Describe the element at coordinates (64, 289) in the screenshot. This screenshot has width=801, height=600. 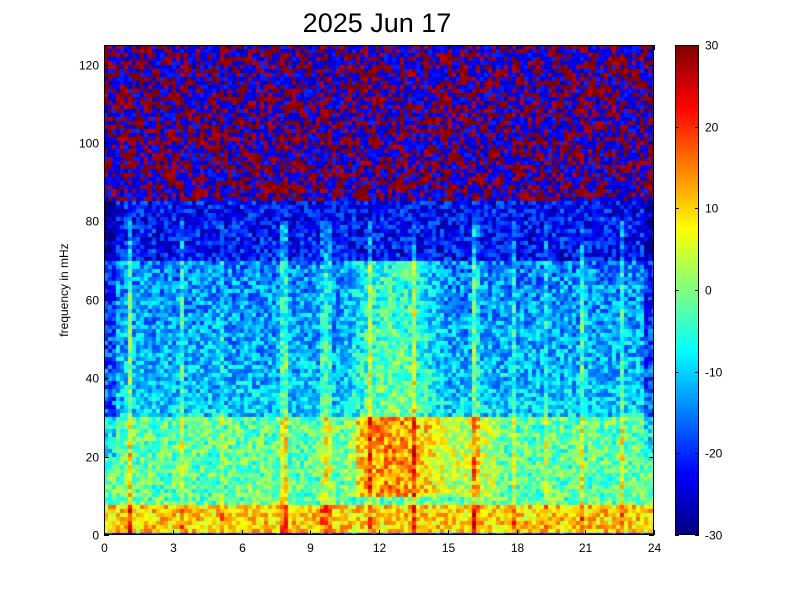
I see `y-axis-label: frequency in mHz` at that location.